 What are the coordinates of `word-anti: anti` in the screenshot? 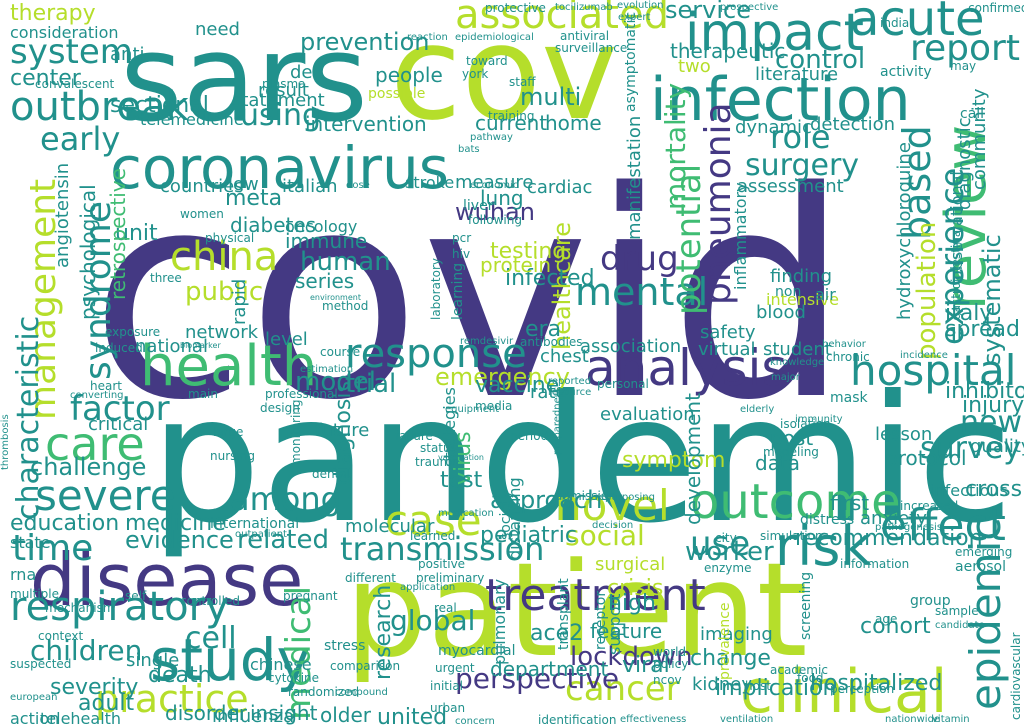 It's located at (127, 54).